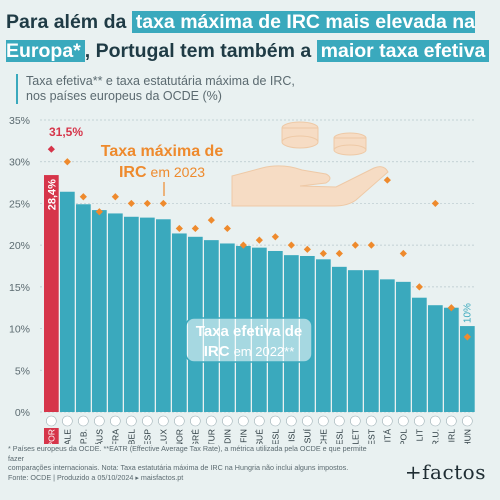 Image resolution: width=500 pixels, height=500 pixels. Describe the element at coordinates (179, 228) in the screenshot. I see `max-rate-dot-nor` at that location.